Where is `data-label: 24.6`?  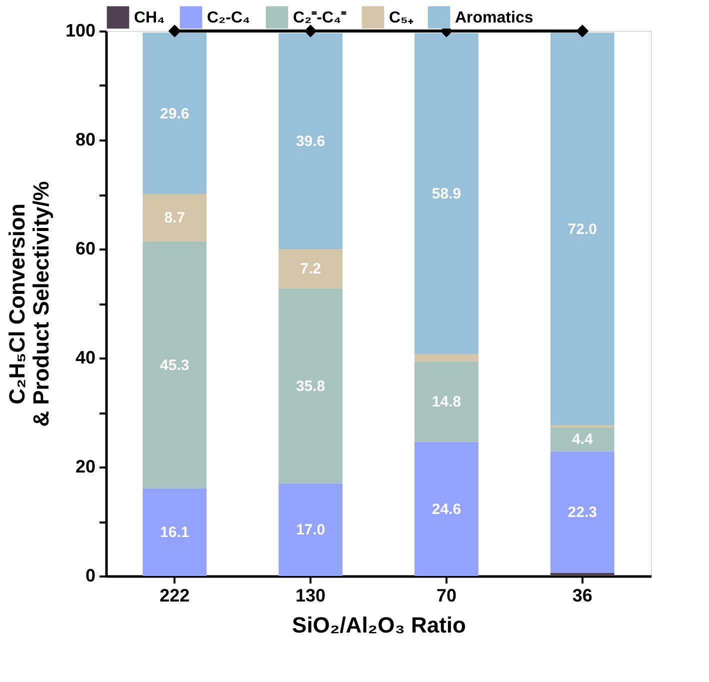 data-label: 24.6 is located at coordinates (447, 509).